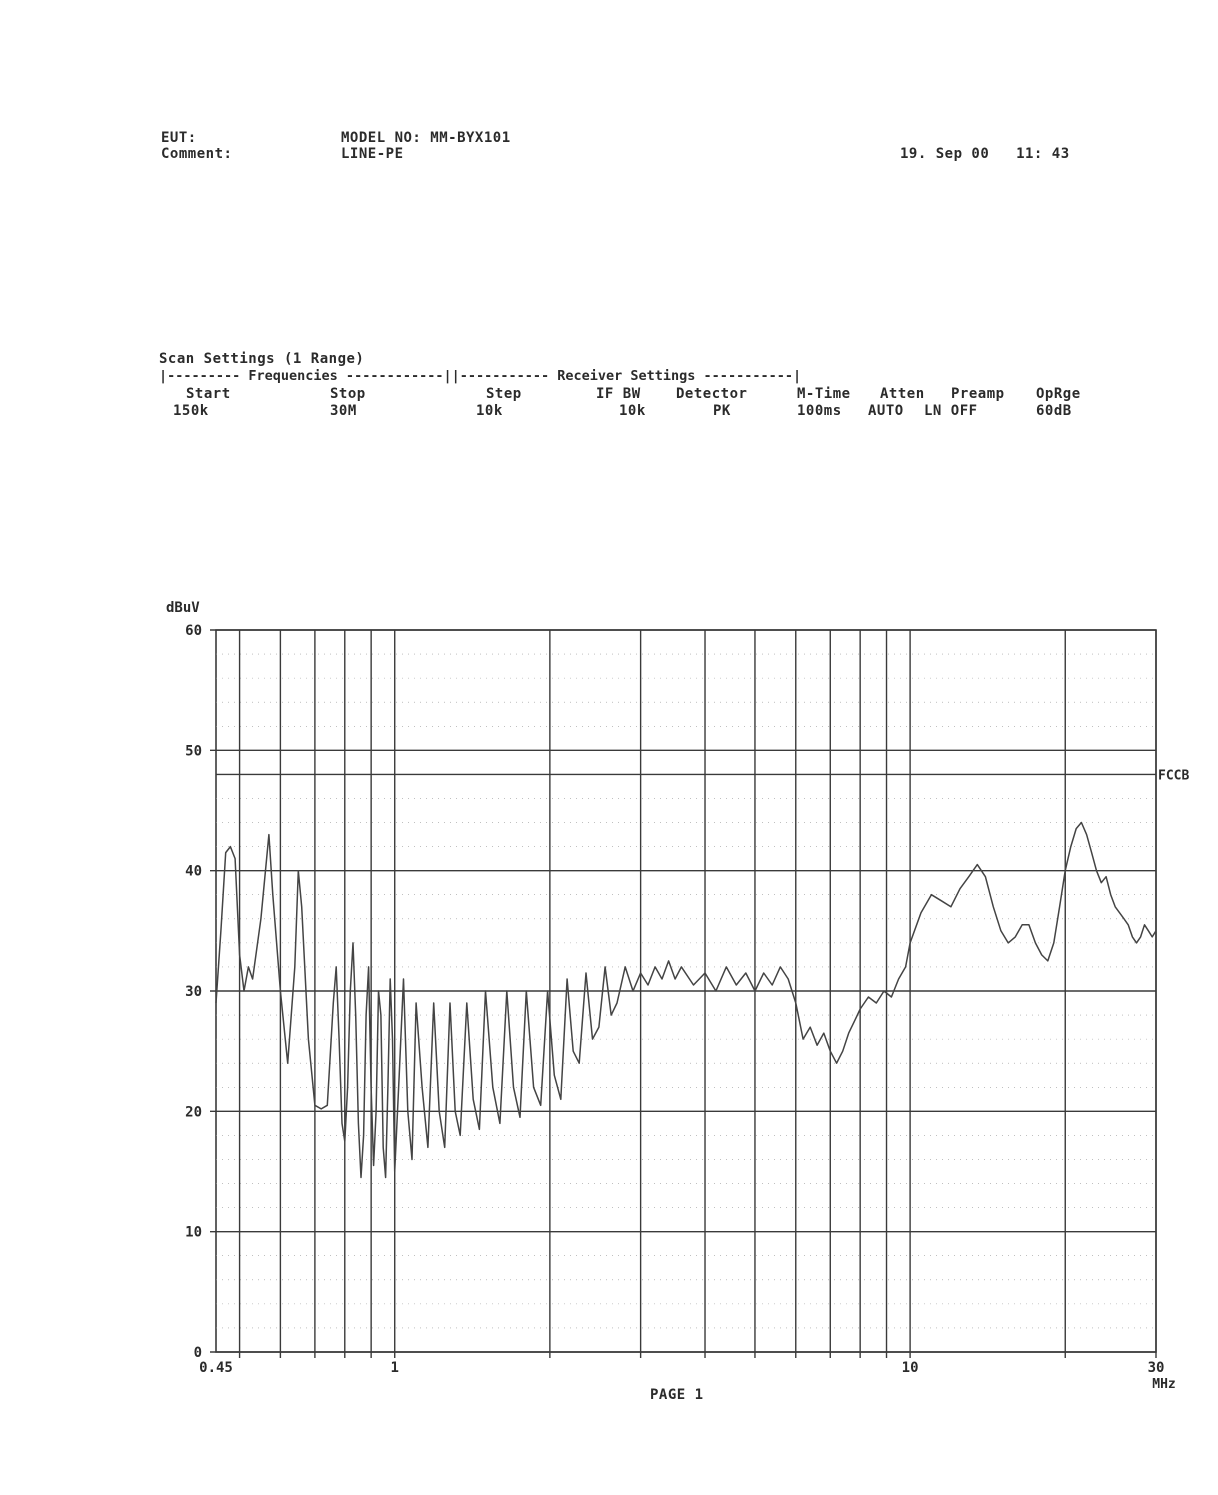 Image resolution: width=1218 pixels, height=1495 pixels. Describe the element at coordinates (193, 631) in the screenshot. I see `y-tick-label: 60` at that location.